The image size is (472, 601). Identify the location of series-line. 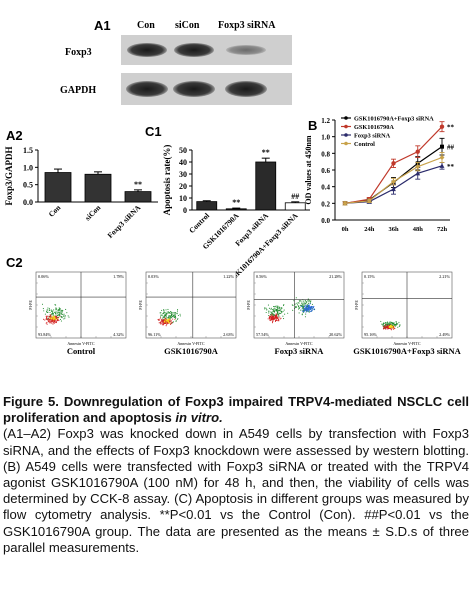
(393, 175).